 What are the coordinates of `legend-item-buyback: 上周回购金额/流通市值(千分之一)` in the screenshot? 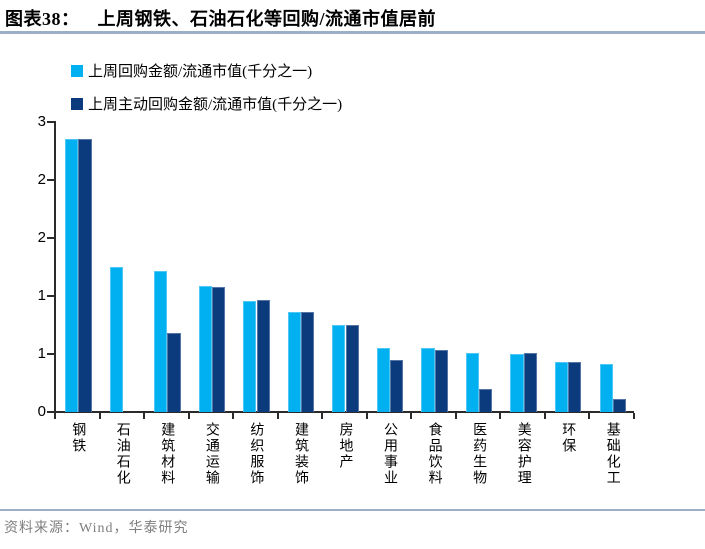 It's located at (191, 70).